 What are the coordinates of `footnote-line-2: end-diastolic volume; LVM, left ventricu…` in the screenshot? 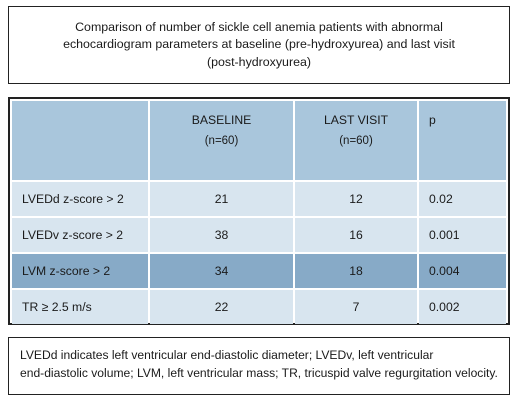 It's located at (259, 373).